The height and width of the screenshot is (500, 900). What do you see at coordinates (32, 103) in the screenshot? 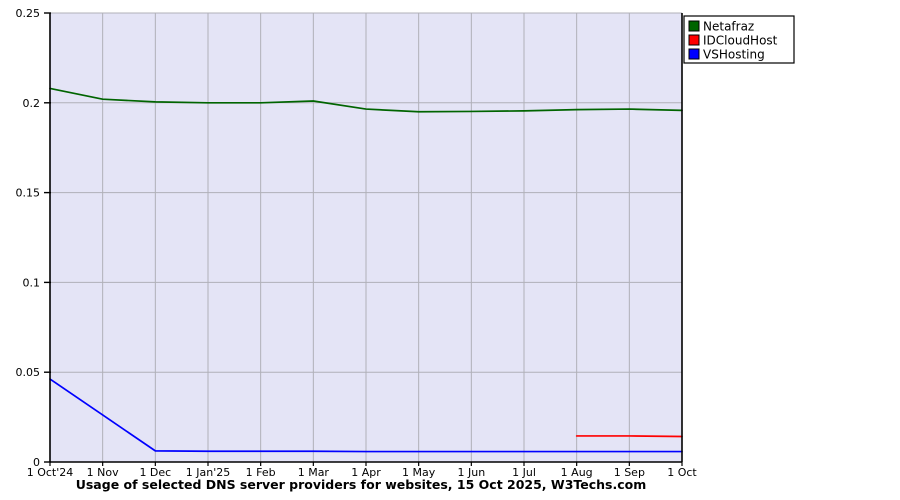
I see `y-tick-label: 0.2` at bounding box center [32, 103].